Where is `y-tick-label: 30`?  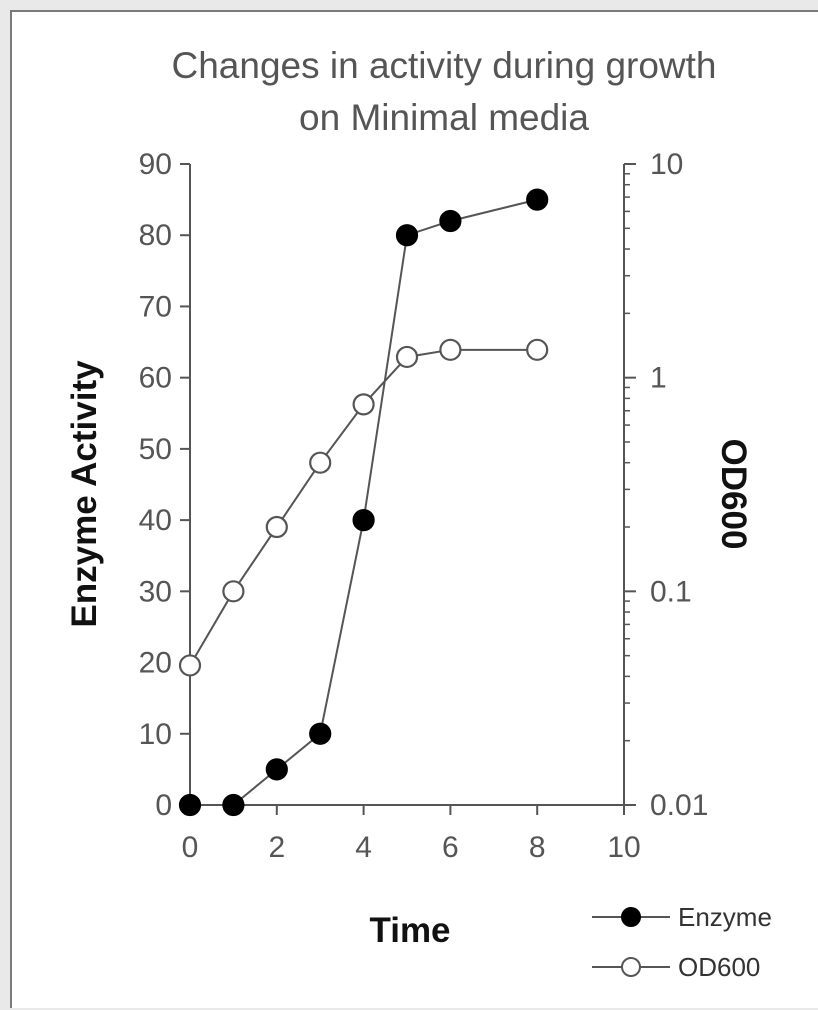 y-tick-label: 30 is located at coordinates (155, 591).